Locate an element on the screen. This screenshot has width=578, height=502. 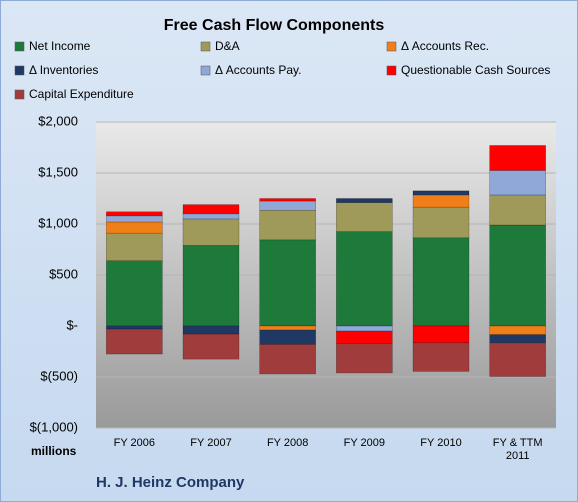
legend-label: D&A is located at coordinates (227, 46).